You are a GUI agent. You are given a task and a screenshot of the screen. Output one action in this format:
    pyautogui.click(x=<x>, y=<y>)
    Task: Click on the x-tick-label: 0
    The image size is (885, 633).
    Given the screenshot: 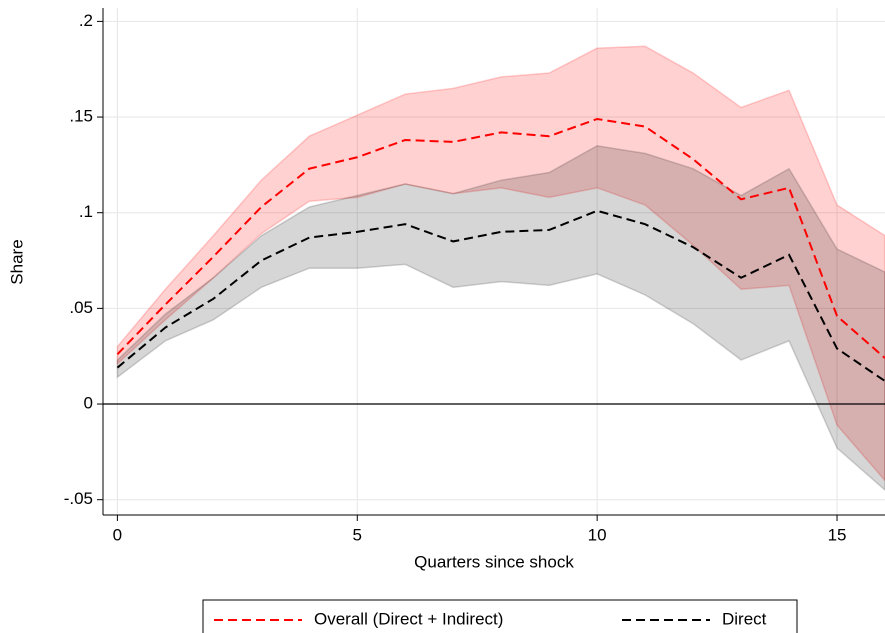 What is the action you would take?
    pyautogui.click(x=117, y=534)
    